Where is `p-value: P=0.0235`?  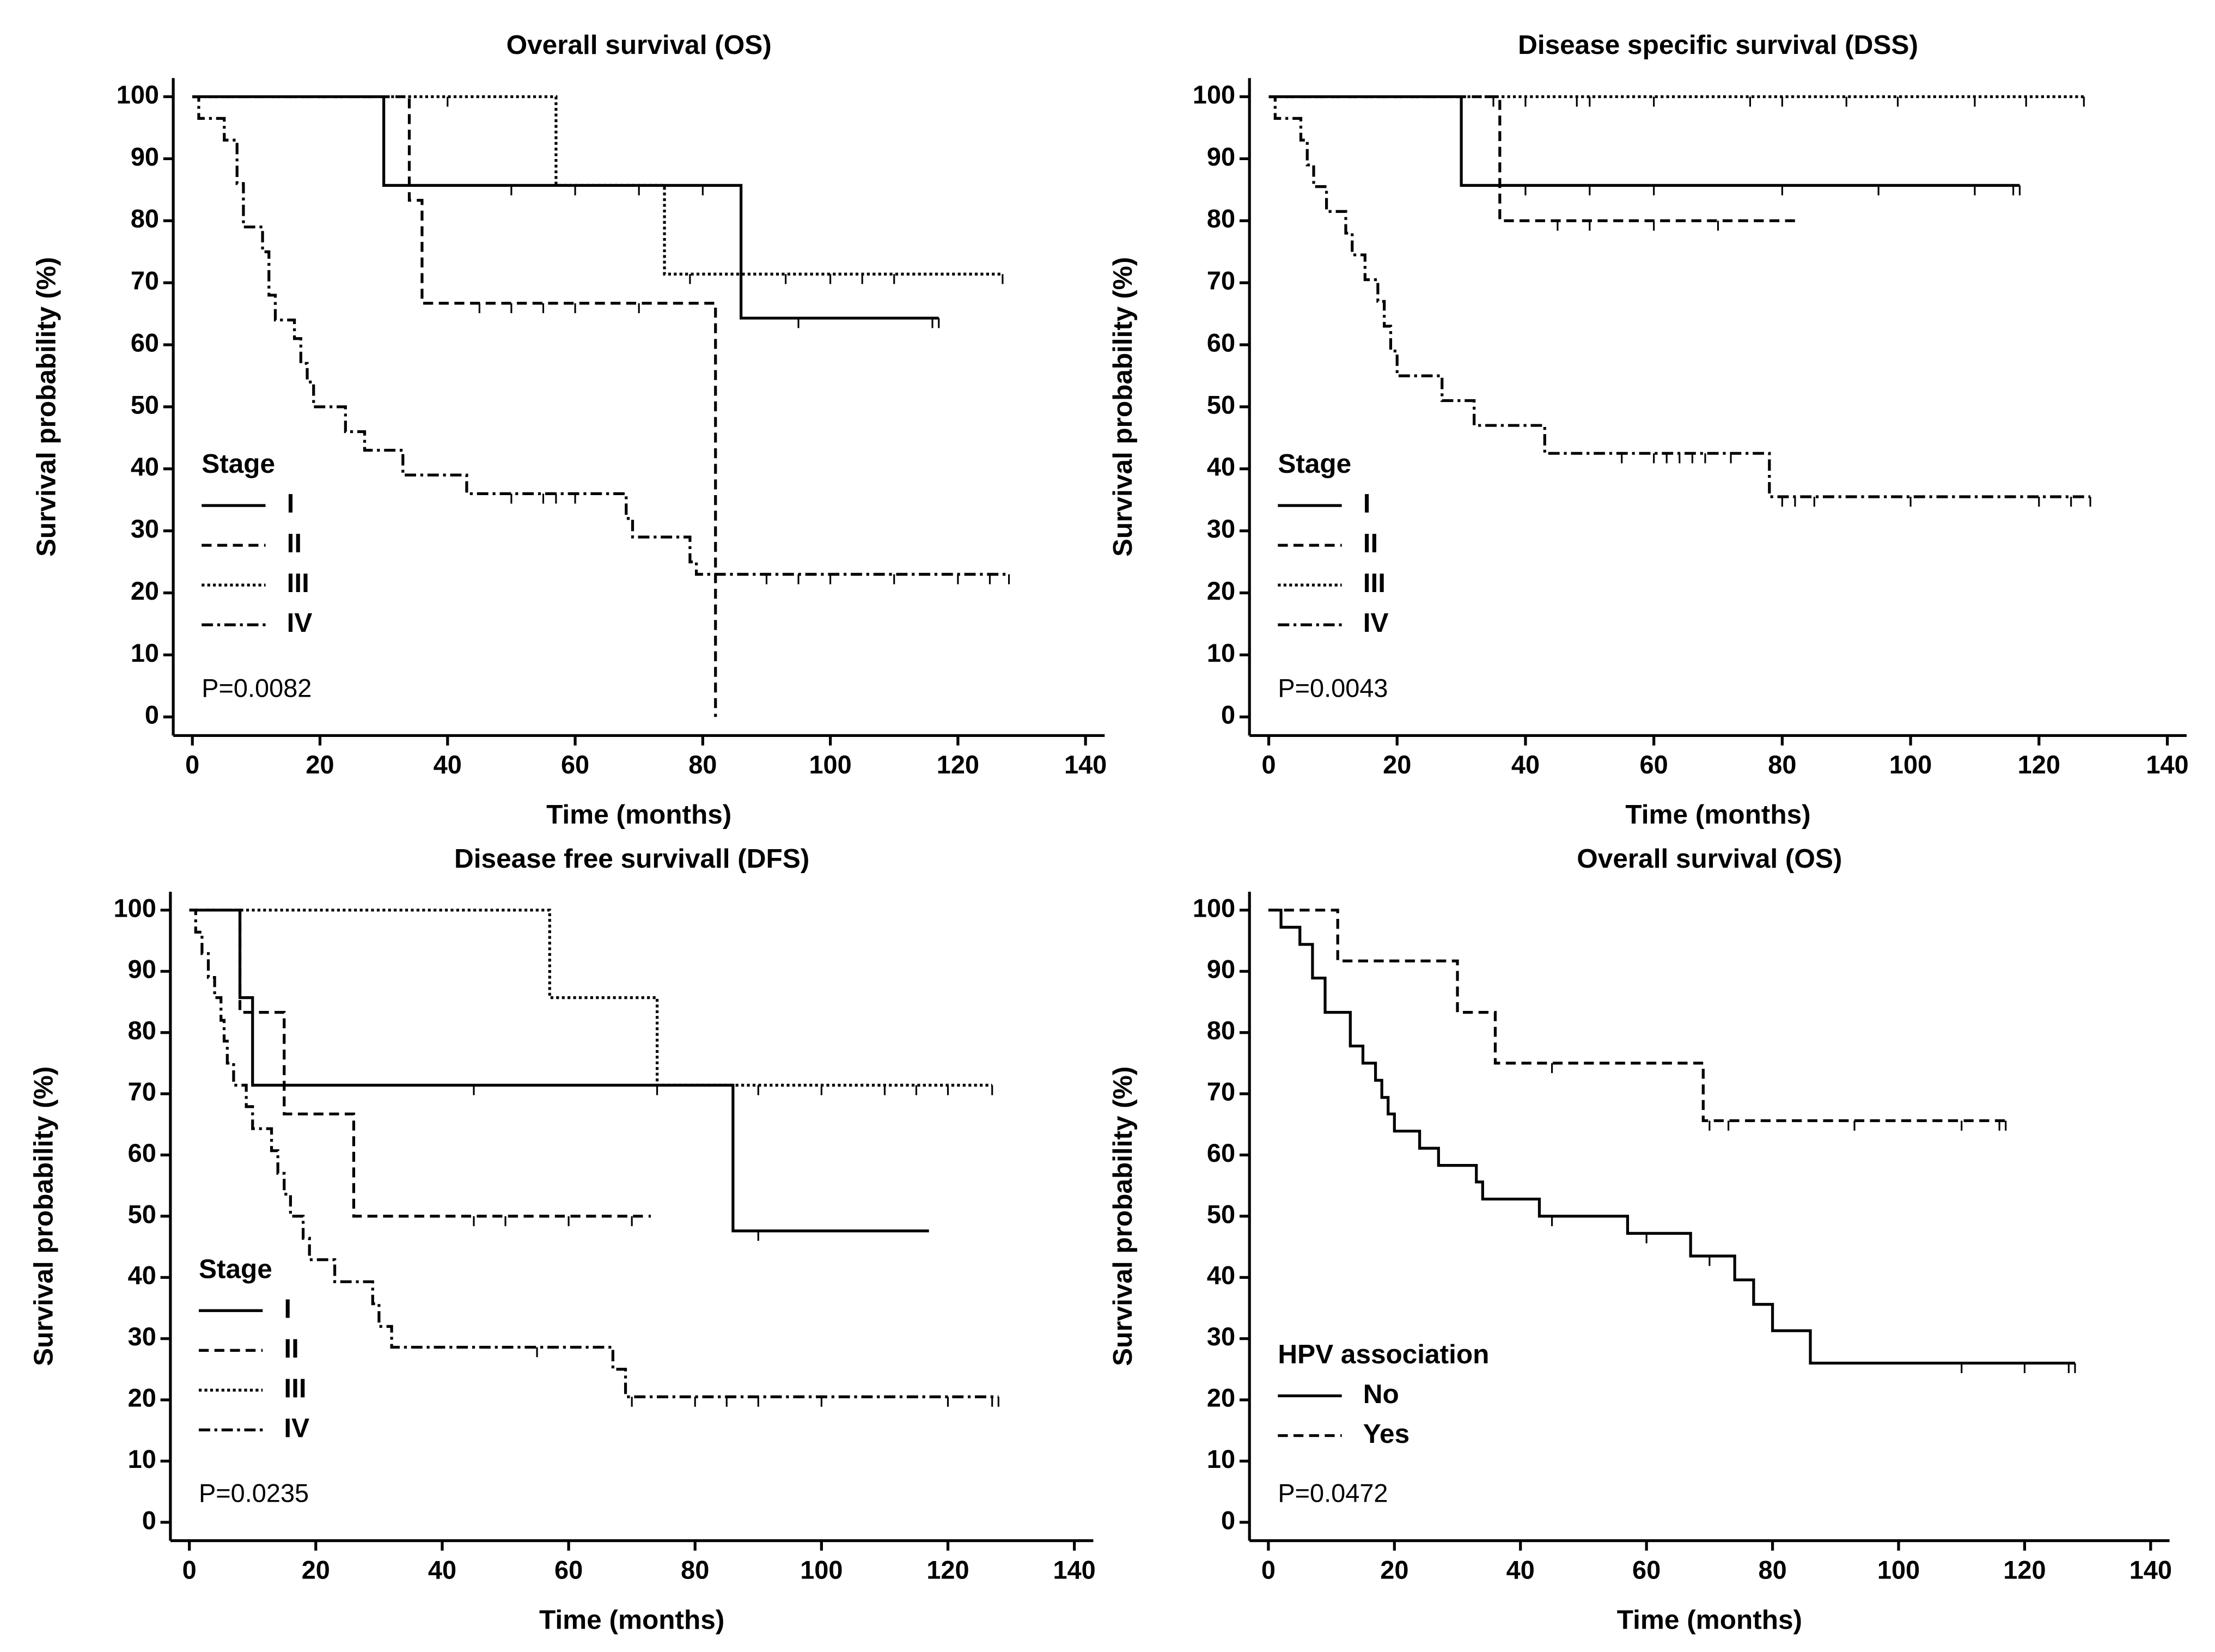
p-value: P=0.0235 is located at coordinates (254, 1493).